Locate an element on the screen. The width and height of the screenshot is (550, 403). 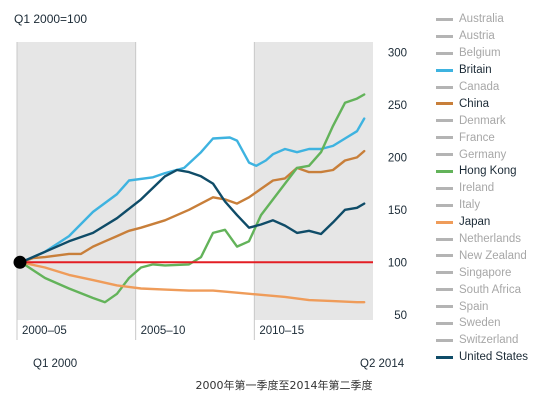
legend-label: Singapore is located at coordinates (485, 272).